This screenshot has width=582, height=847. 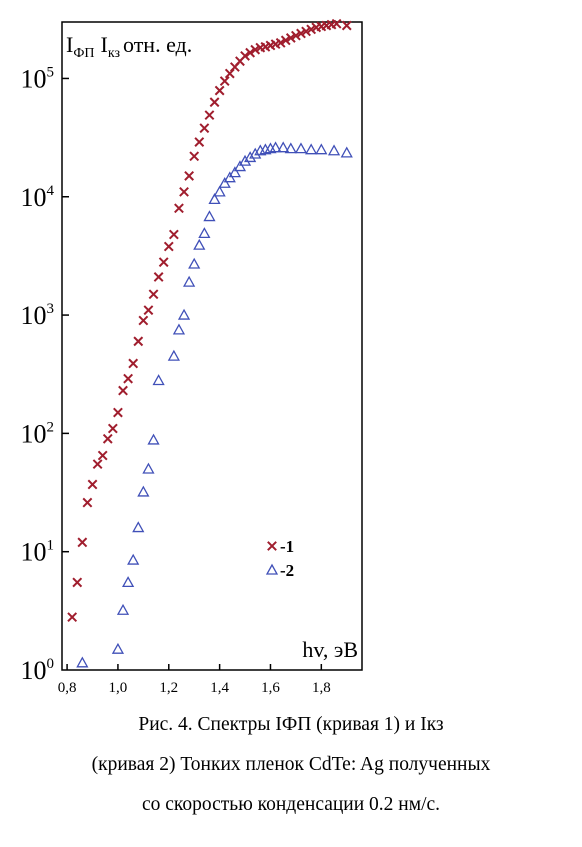 What do you see at coordinates (270, 688) in the screenshot?
I see `x-tick-label: 1,6` at bounding box center [270, 688].